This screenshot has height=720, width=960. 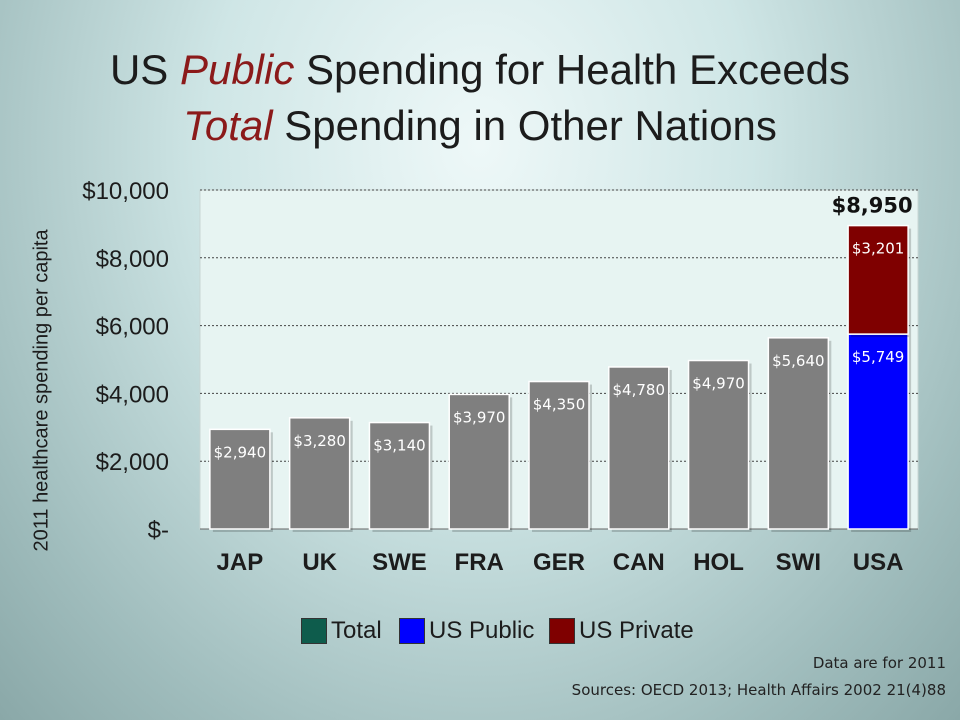 What do you see at coordinates (559, 562) in the screenshot?
I see `x-tick-label: GER` at bounding box center [559, 562].